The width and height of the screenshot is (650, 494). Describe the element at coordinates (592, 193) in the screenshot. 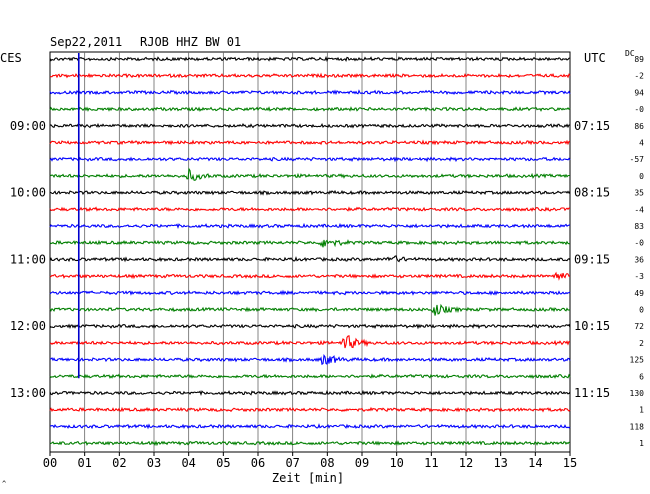

I see `right-time-label: 08:15` at that location.